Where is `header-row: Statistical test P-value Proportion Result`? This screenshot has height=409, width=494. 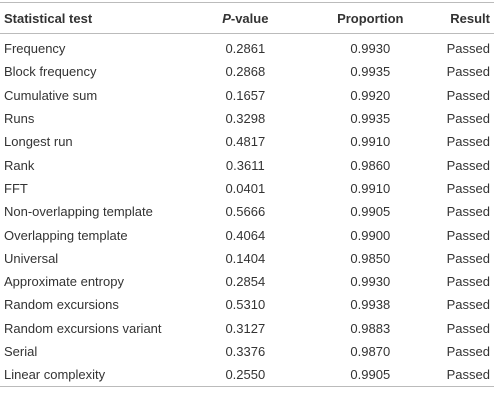
header-row: Statistical test P-value Proportion Result is located at coordinates (247, 18).